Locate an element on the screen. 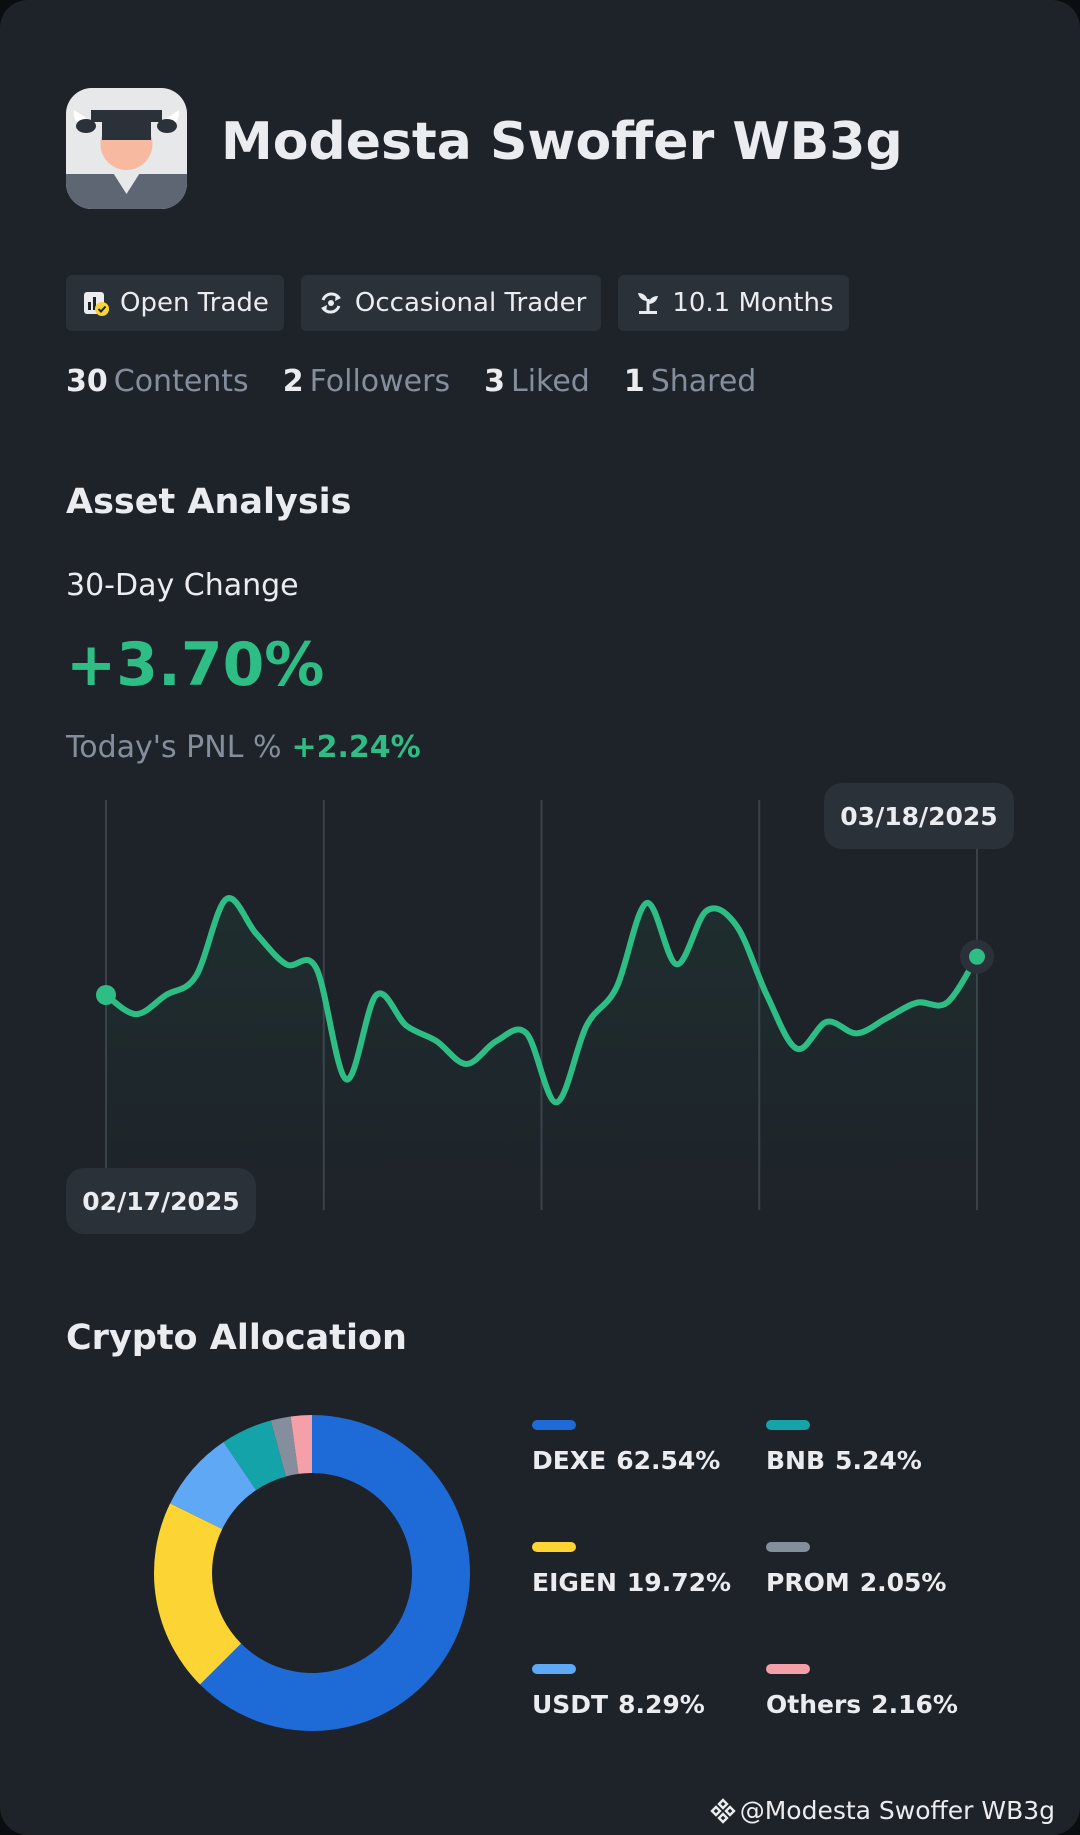 The image size is (1080, 1835). donut-slice-others is located at coordinates (301, 1444).